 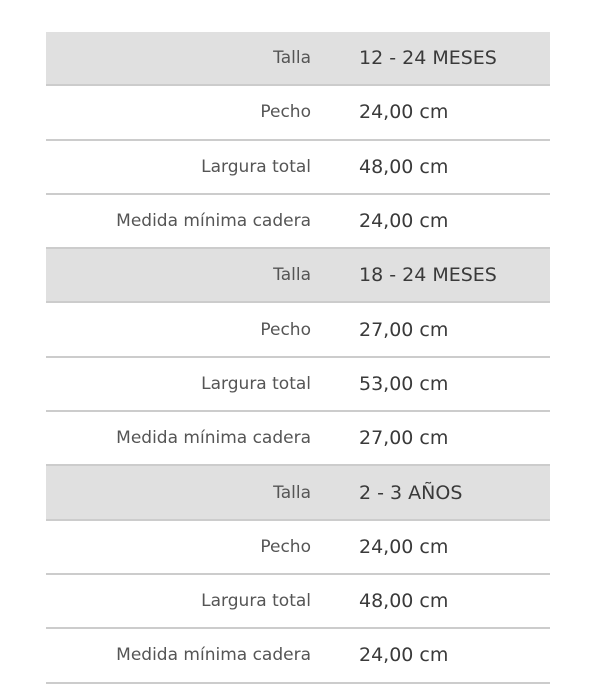 I want to click on row-value: 18 - 24 MESES, so click(x=428, y=275).